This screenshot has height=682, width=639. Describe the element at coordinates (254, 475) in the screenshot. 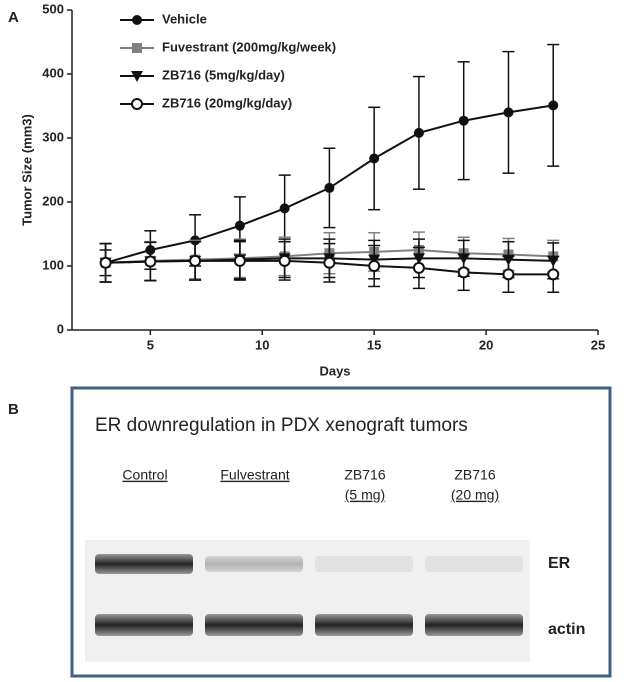

I see `lane-label: Fulvestrant` at that location.